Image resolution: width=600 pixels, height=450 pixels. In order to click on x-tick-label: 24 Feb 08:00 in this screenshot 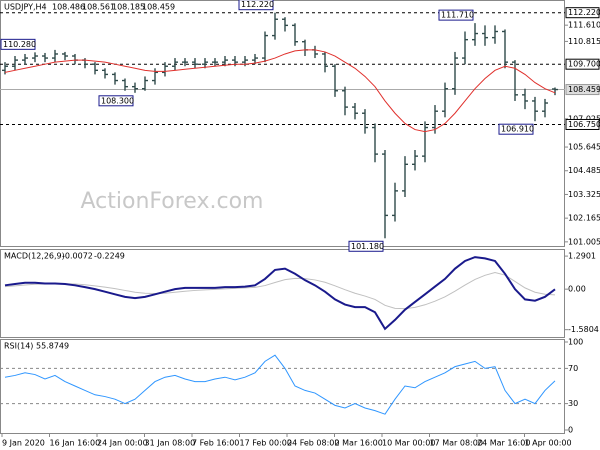, I will do `click(313, 443)`.